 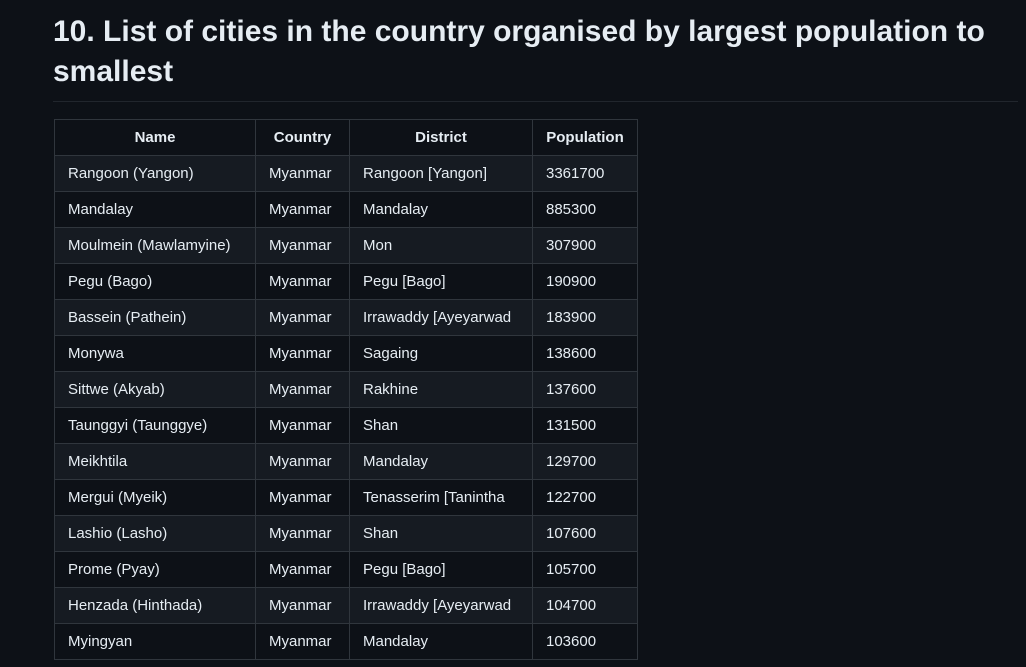 What do you see at coordinates (585, 389) in the screenshot?
I see `cell-population: 137600` at bounding box center [585, 389].